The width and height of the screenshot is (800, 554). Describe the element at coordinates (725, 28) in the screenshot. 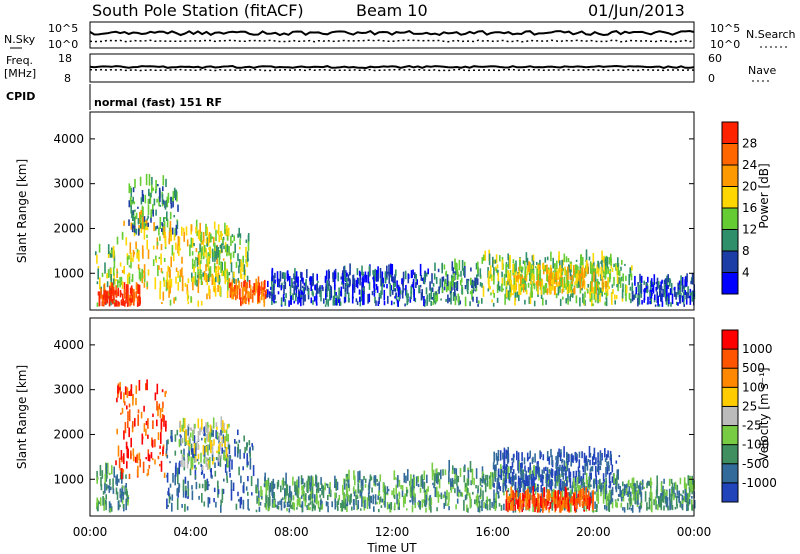

I see `noise-ytick-top-right: 10^5` at that location.